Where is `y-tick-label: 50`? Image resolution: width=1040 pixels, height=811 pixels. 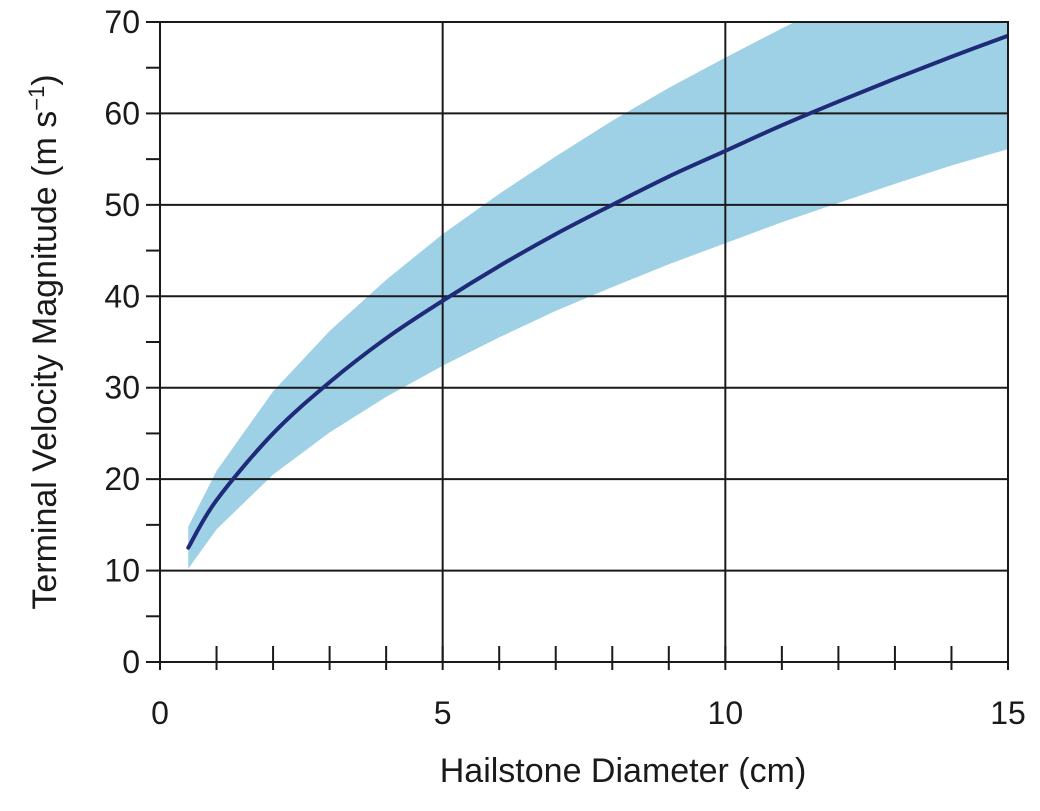
y-tick-label: 50 is located at coordinates (122, 205).